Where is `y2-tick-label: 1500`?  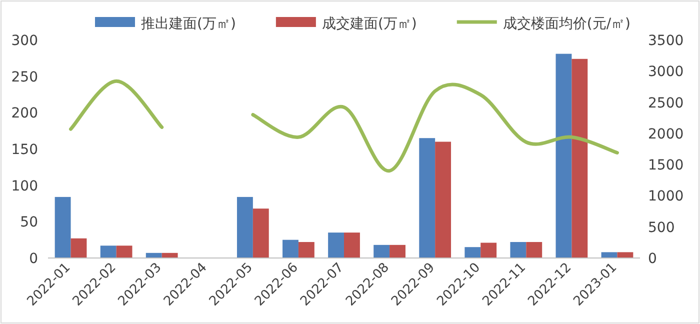 y2-tick-label: 1500 is located at coordinates (666, 166).